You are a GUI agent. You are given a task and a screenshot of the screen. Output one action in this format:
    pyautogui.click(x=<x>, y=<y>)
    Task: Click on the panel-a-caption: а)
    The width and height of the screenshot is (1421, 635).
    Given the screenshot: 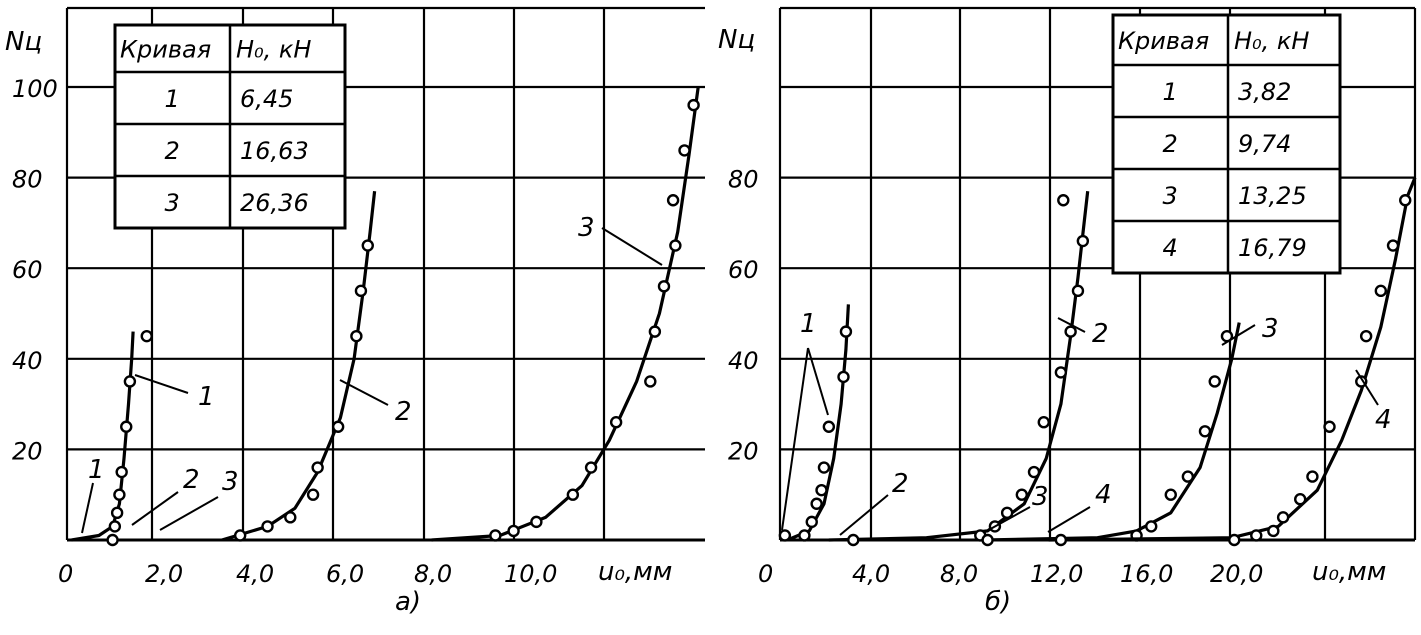 What is the action you would take?
    pyautogui.click(x=408, y=602)
    